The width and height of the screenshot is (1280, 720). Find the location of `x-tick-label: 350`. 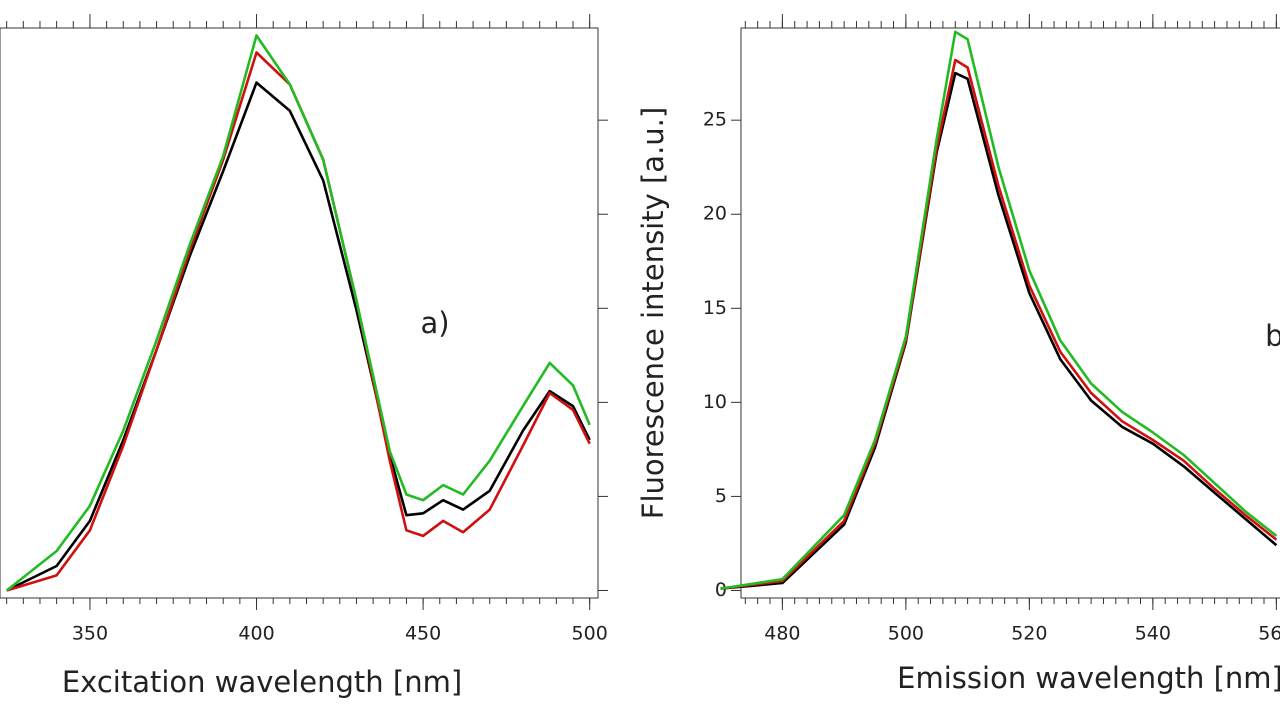

x-tick-label: 350 is located at coordinates (90, 634).